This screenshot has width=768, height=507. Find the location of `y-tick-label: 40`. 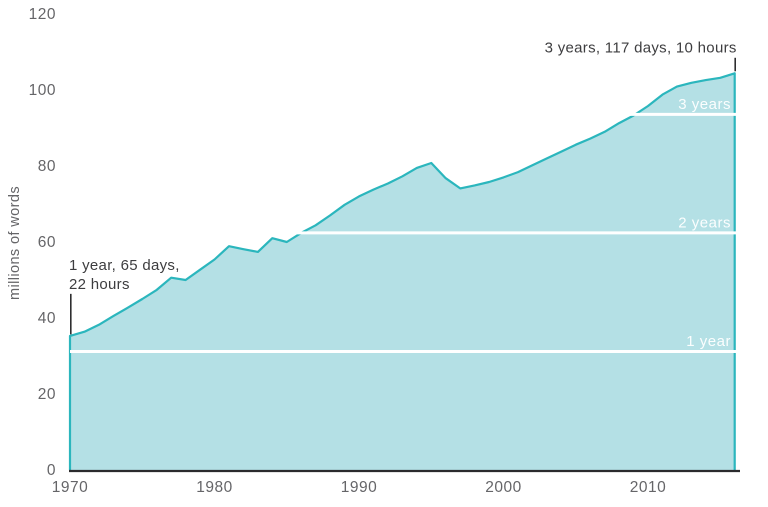

y-tick-label: 40 is located at coordinates (47, 318).